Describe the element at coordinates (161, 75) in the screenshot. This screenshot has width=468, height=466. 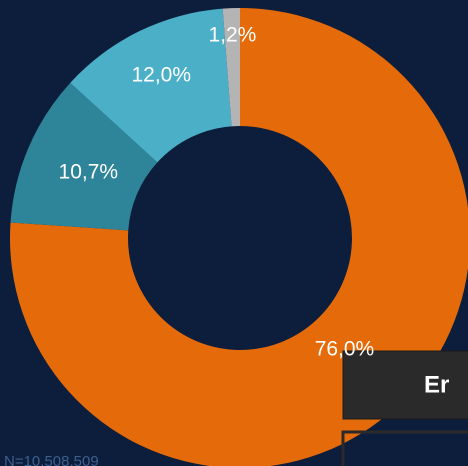
I see `data-label: 12,0%` at that location.